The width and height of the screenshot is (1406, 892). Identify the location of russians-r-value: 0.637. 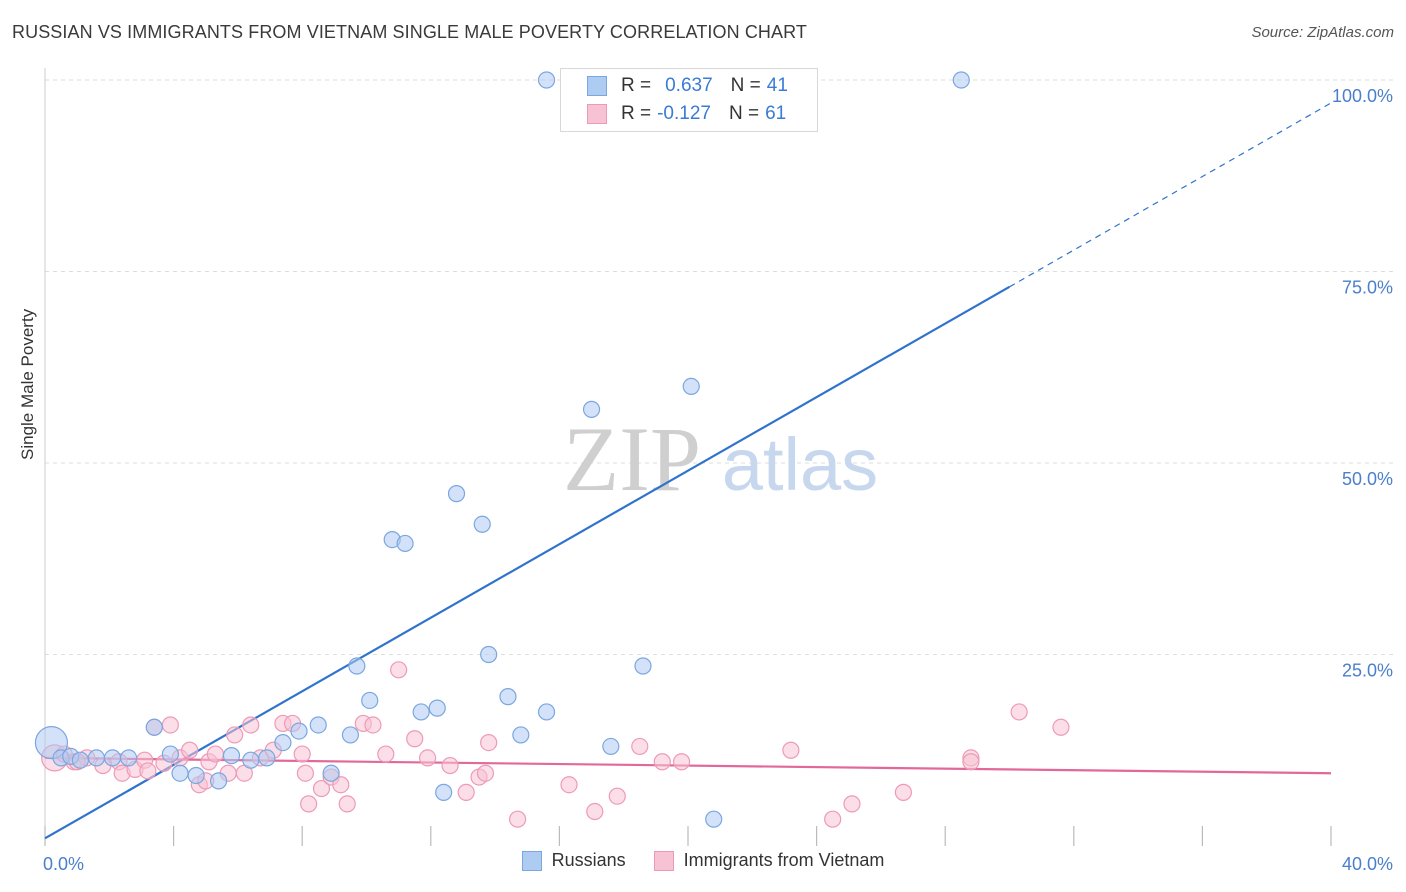
(689, 85).